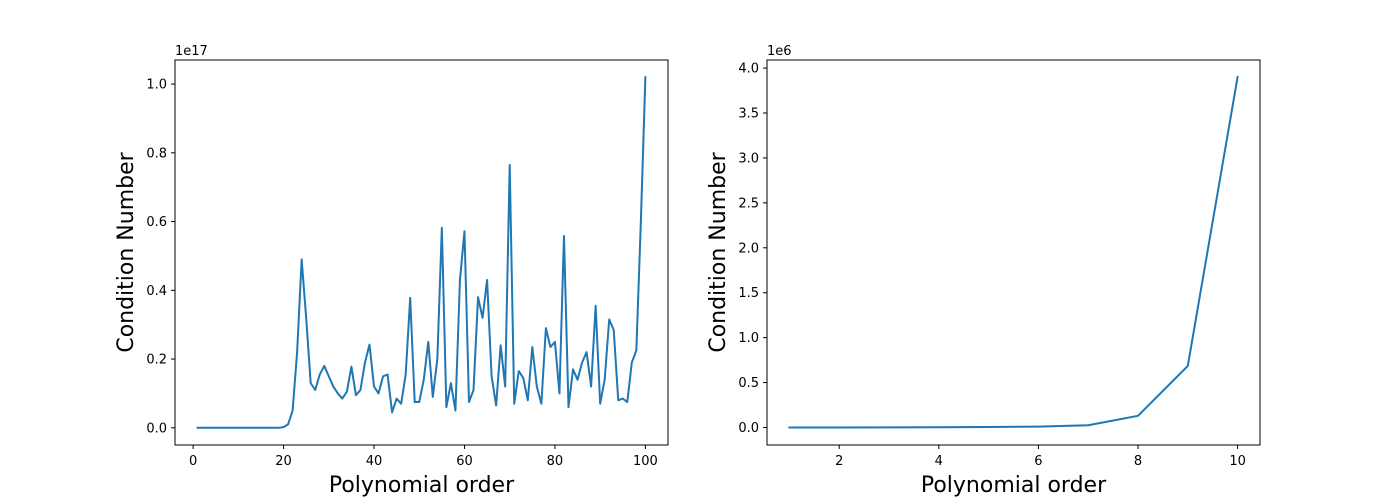  Describe the element at coordinates (193, 461) in the screenshot. I see `x-tick-label: 0` at that location.